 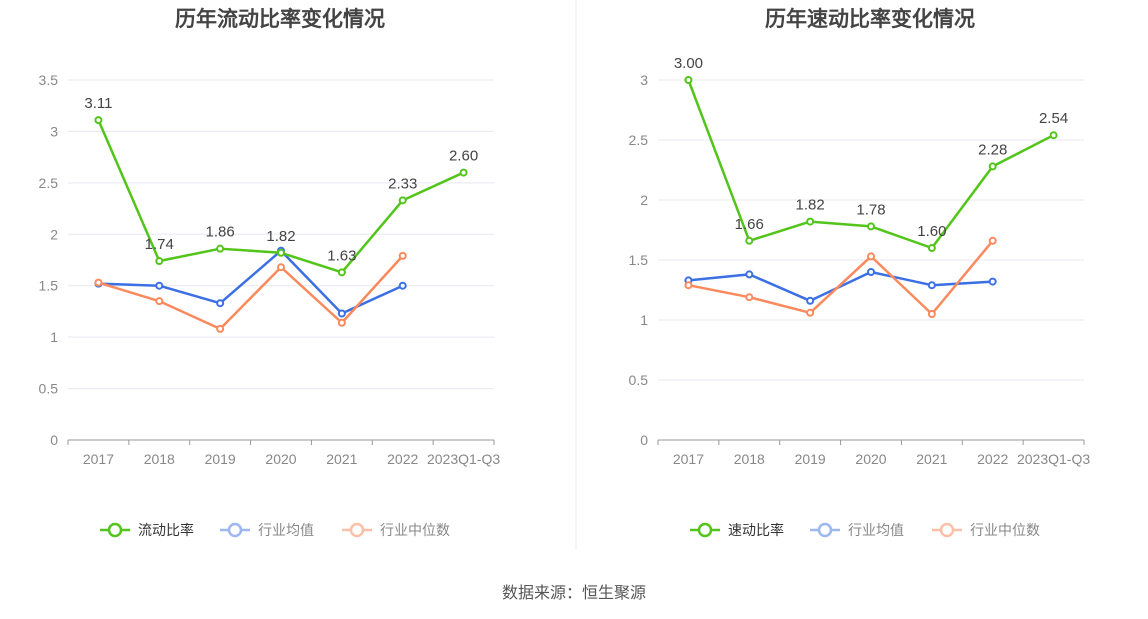 I want to click on legend-item-main: 速动比率, so click(x=737, y=530).